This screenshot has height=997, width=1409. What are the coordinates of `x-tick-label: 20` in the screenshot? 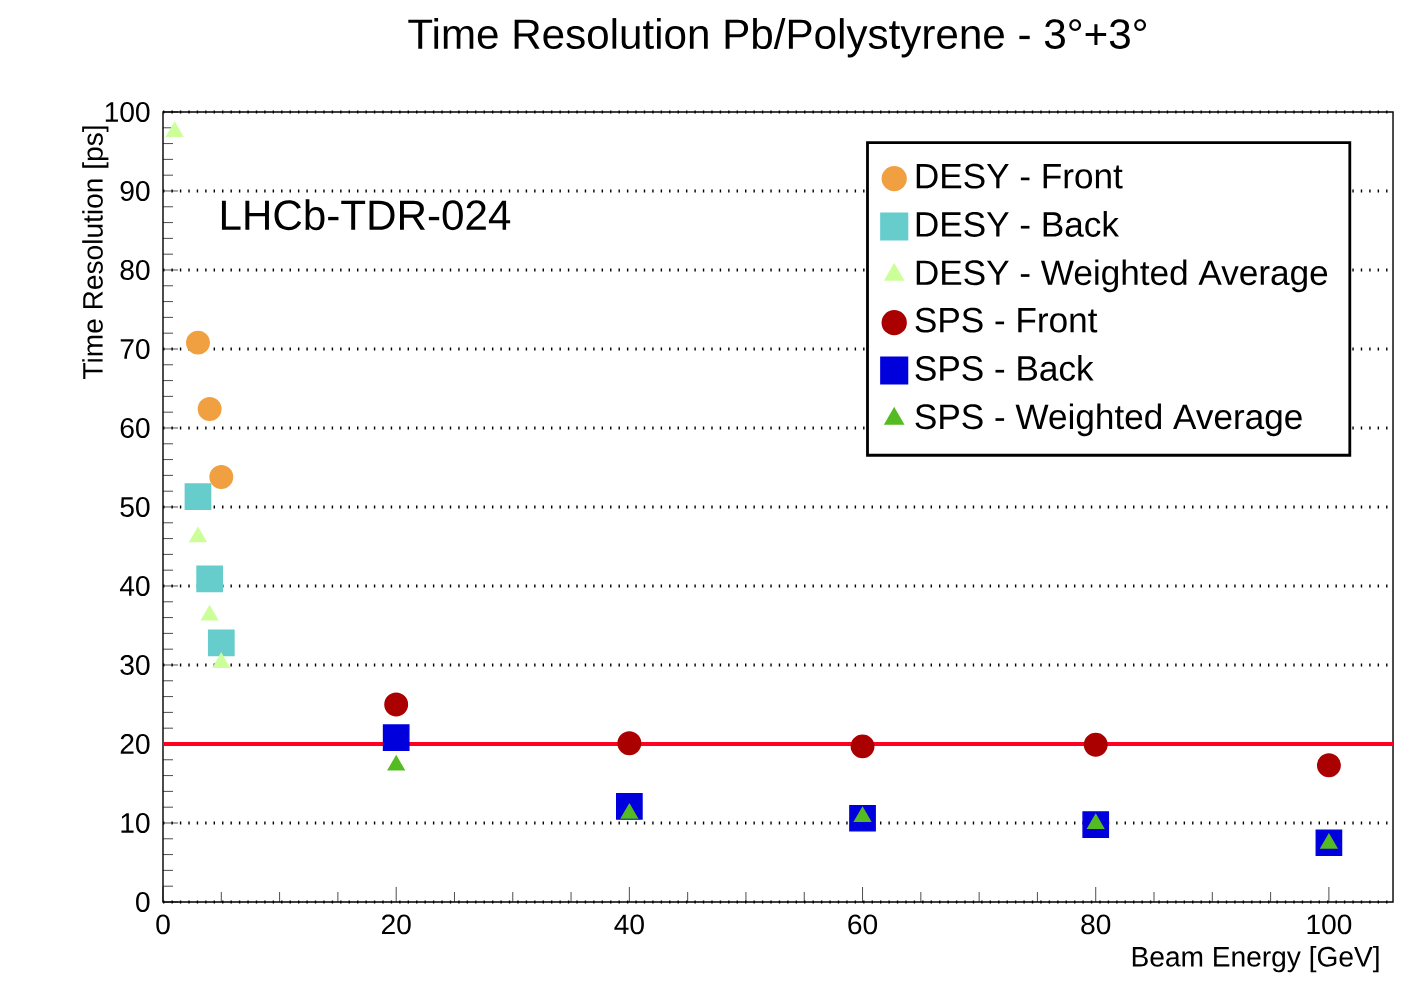 It's located at (396, 924).